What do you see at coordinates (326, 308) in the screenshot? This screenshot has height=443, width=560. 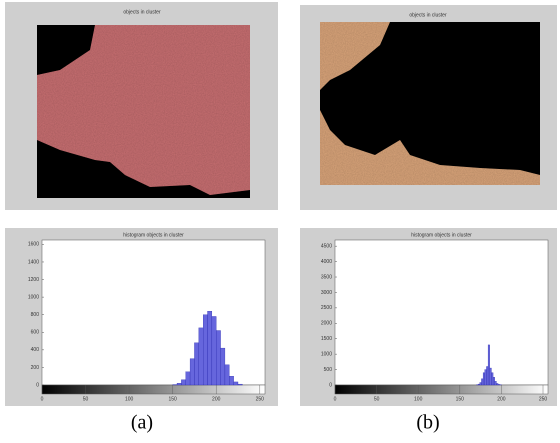 I see `y-tick-label: 2500` at bounding box center [326, 308].